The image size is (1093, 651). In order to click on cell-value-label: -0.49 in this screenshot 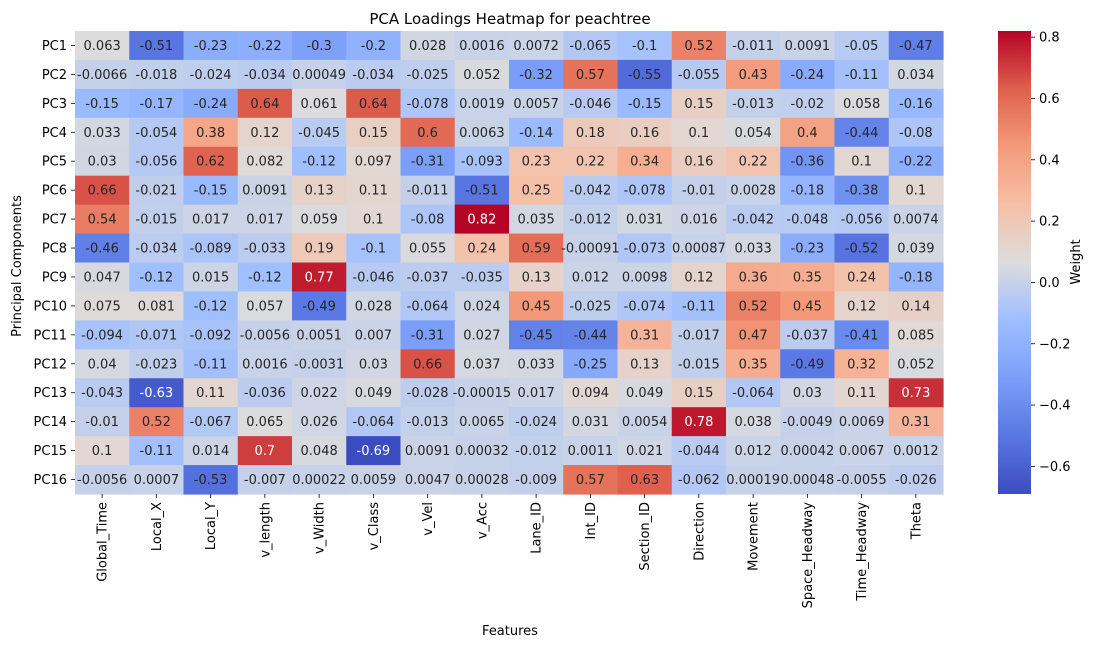, I will do `click(808, 364)`.